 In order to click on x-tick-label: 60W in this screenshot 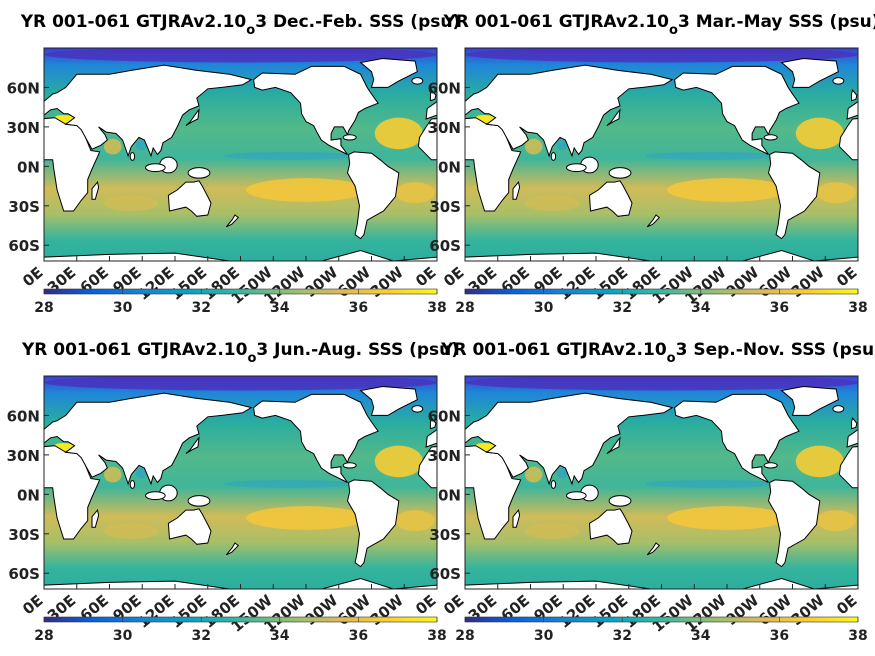, I will do `click(354, 610)`.